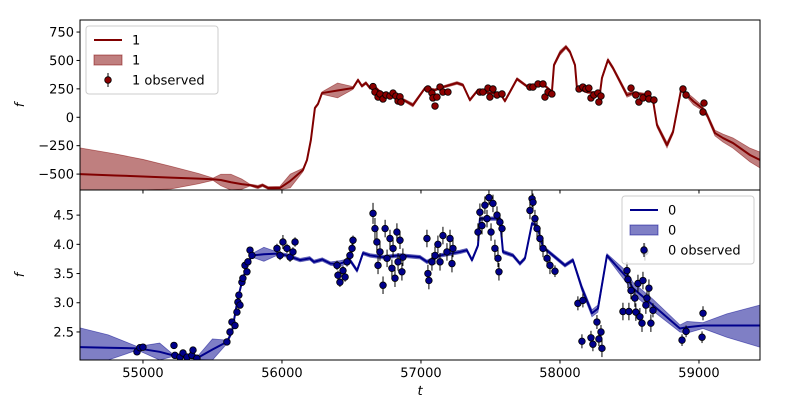 Image resolution: width=800 pixels, height=400 pixels. I want to click on y-tick-label: 750, so click(61, 33).